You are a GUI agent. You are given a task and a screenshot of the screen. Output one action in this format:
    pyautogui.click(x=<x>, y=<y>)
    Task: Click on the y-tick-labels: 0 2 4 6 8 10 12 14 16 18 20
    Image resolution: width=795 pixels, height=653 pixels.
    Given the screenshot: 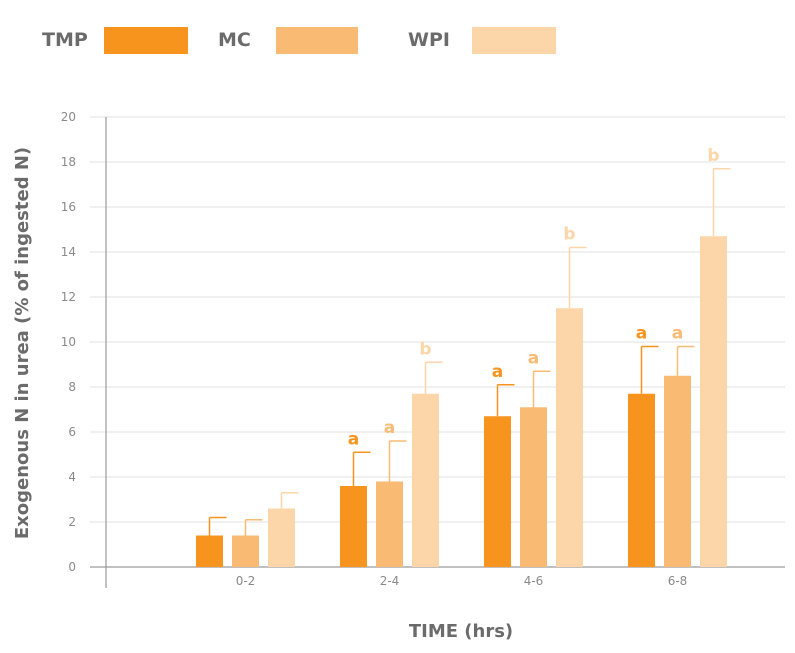 What is the action you would take?
    pyautogui.click(x=68, y=342)
    